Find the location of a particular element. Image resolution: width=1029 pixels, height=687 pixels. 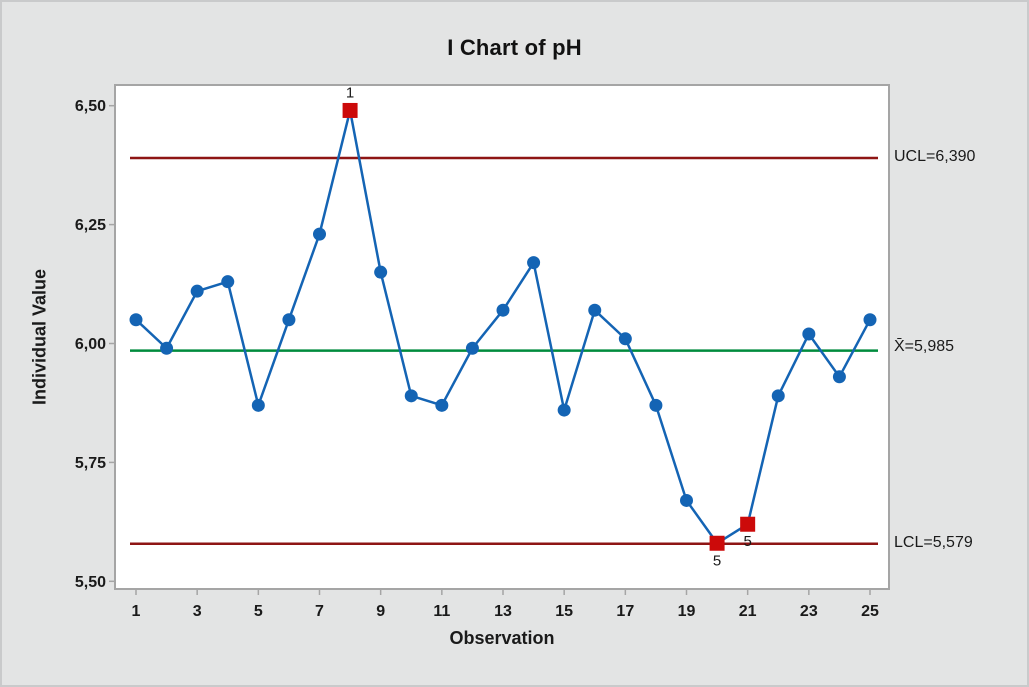

center-line-label: X̄=5,985 is located at coordinates (924, 346).